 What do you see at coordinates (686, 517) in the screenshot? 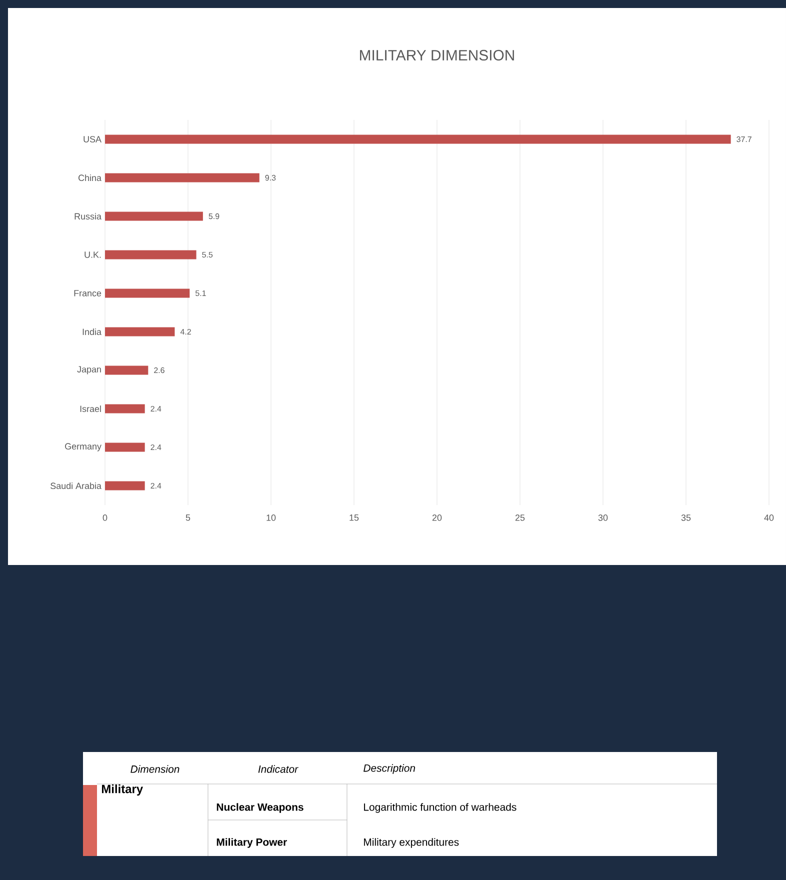
I see `x-tick-label: 35` at bounding box center [686, 517].